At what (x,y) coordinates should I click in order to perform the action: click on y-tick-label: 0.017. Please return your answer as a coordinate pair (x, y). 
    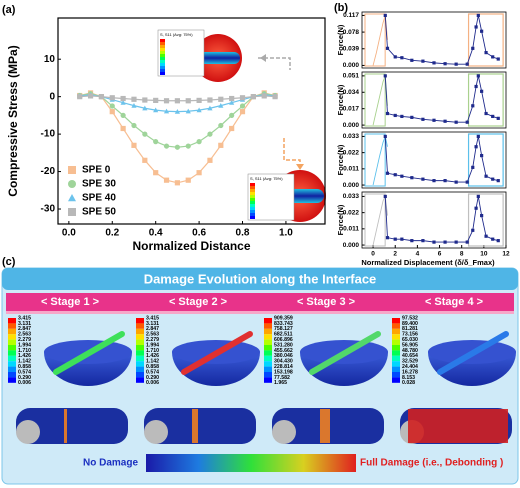
    Looking at the image, I should click on (351, 108).